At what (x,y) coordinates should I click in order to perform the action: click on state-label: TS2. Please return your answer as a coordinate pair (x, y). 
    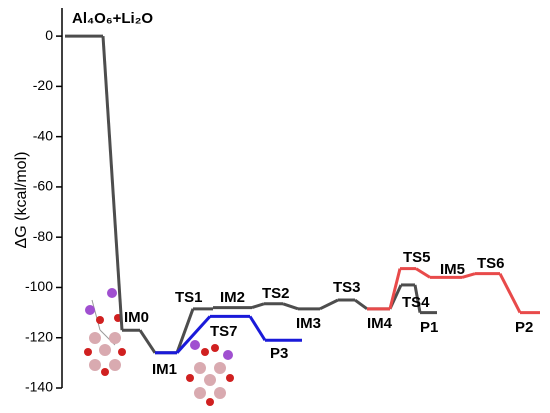
    Looking at the image, I should click on (276, 293).